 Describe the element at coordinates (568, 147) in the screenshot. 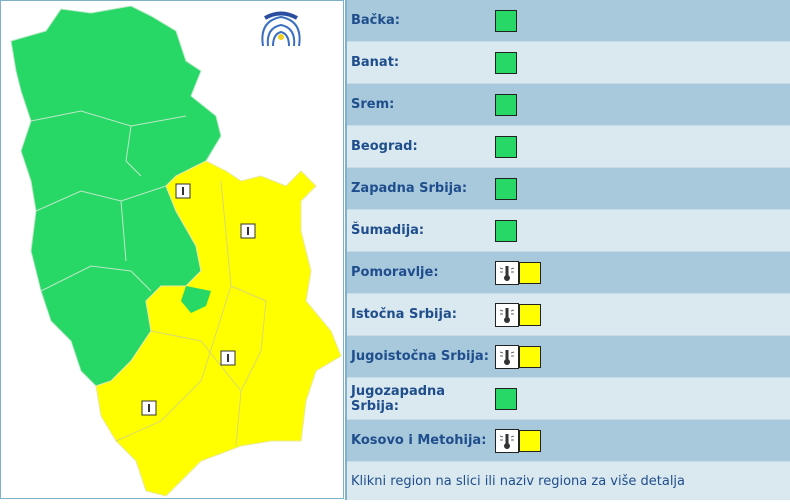

I see `region-row: Beograd:` at that location.